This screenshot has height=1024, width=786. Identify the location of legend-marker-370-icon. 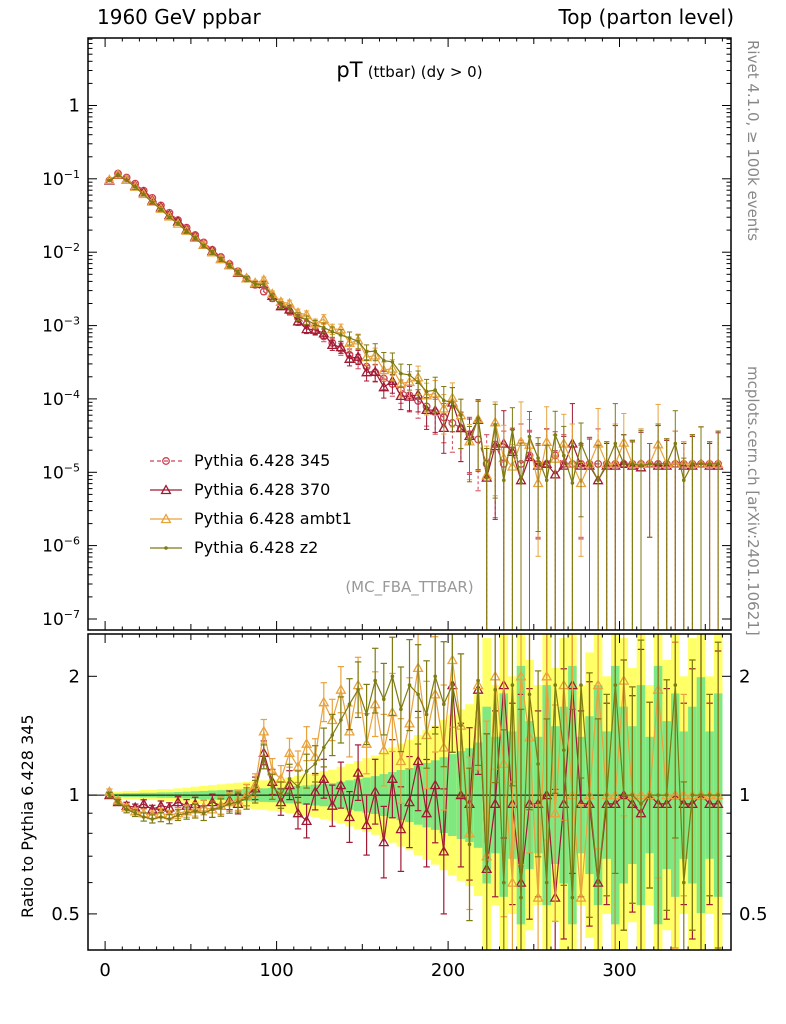
(166, 488).